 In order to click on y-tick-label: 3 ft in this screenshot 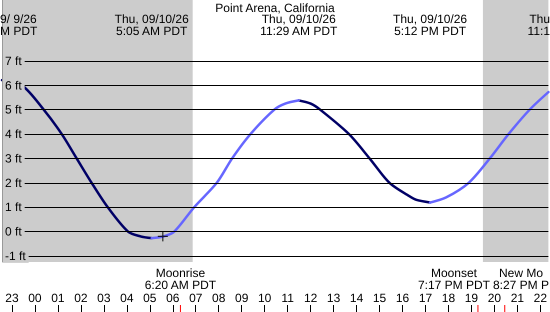, I will do `click(13, 158)`.